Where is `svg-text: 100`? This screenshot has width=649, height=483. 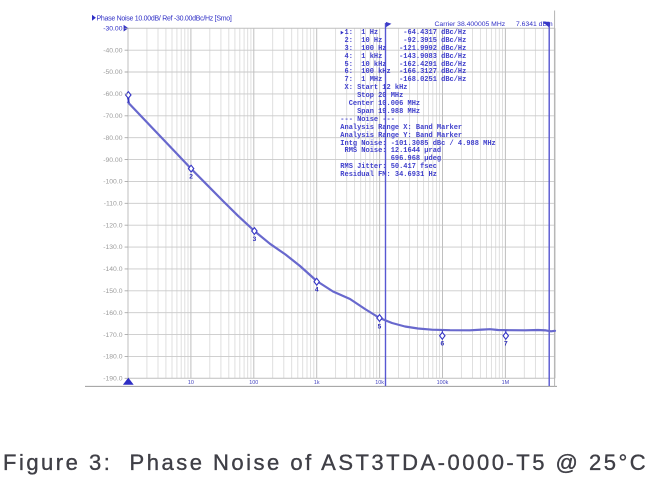
svg-text: 100 is located at coordinates (253, 383).